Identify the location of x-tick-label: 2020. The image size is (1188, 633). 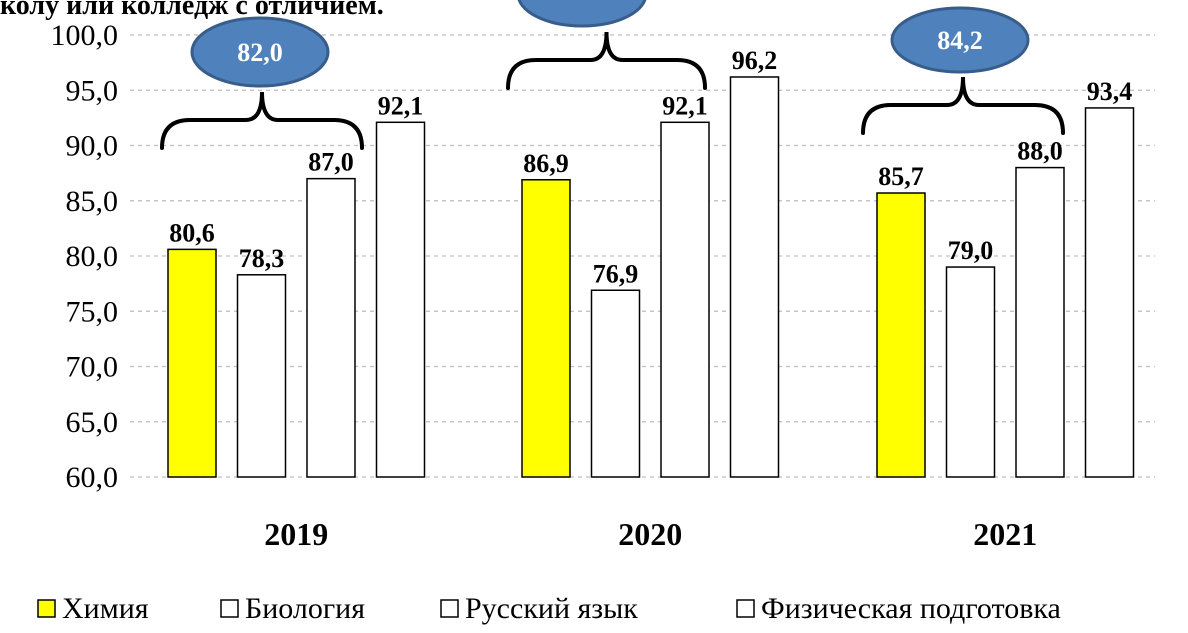
(650, 534).